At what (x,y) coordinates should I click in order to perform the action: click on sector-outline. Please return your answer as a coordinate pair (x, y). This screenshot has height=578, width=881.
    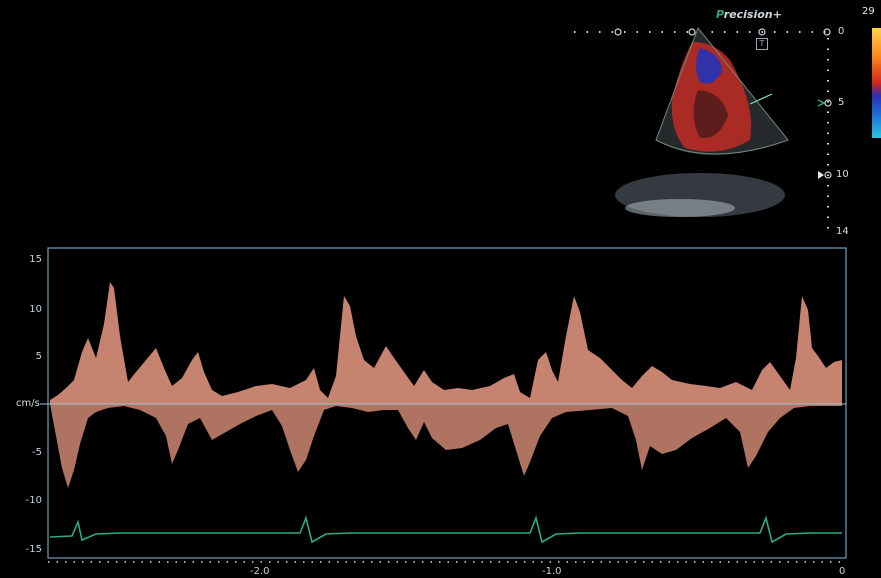
    Looking at the image, I should click on (722, 91).